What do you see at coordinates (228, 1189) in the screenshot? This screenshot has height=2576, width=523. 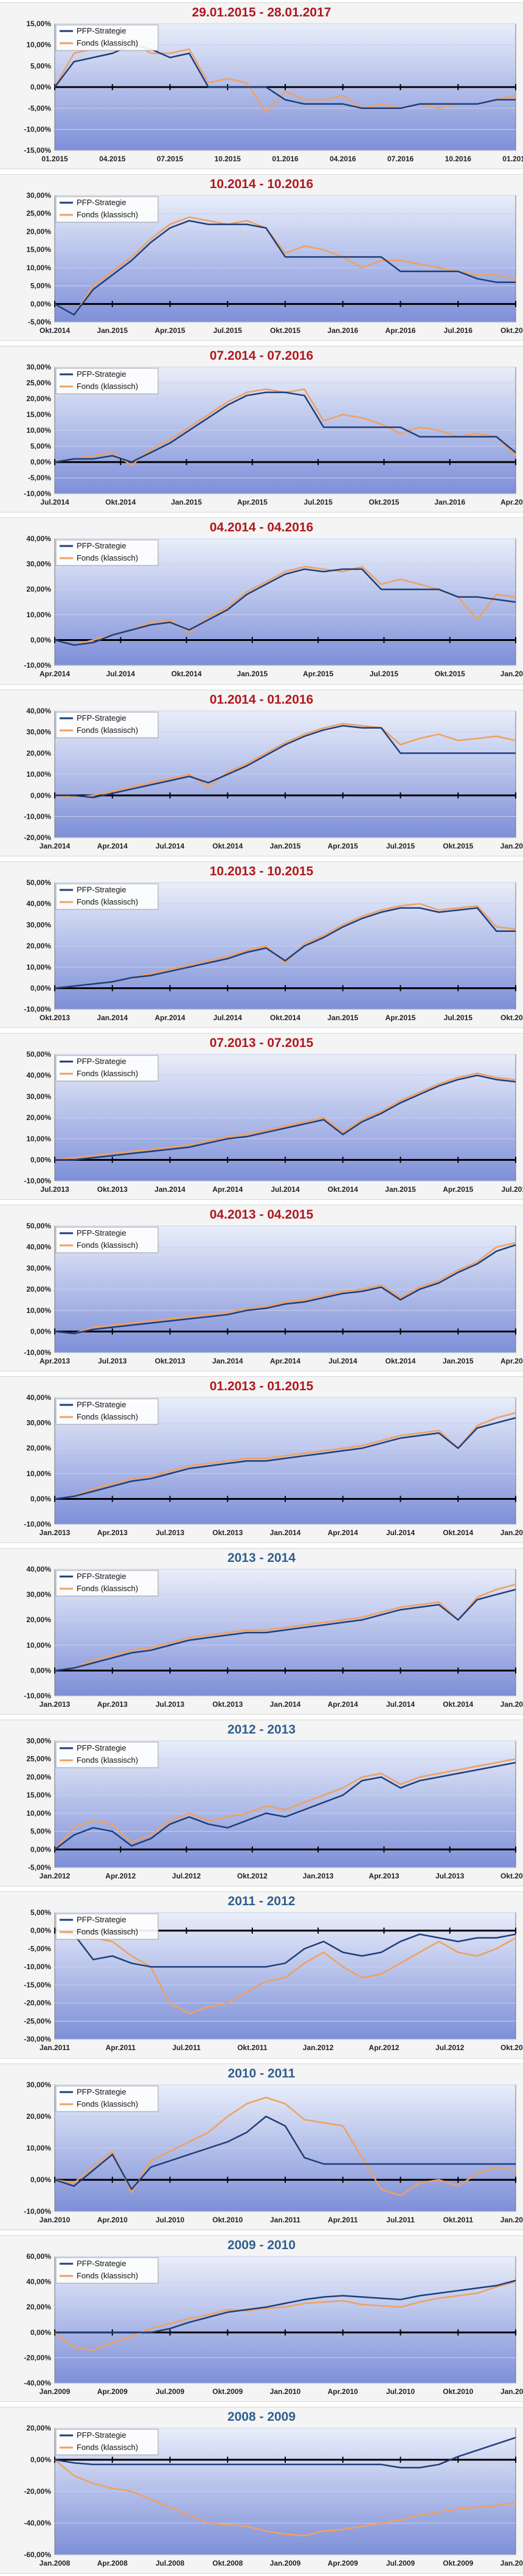 I see `x-tick-label: Apr.2014` at bounding box center [228, 1189].